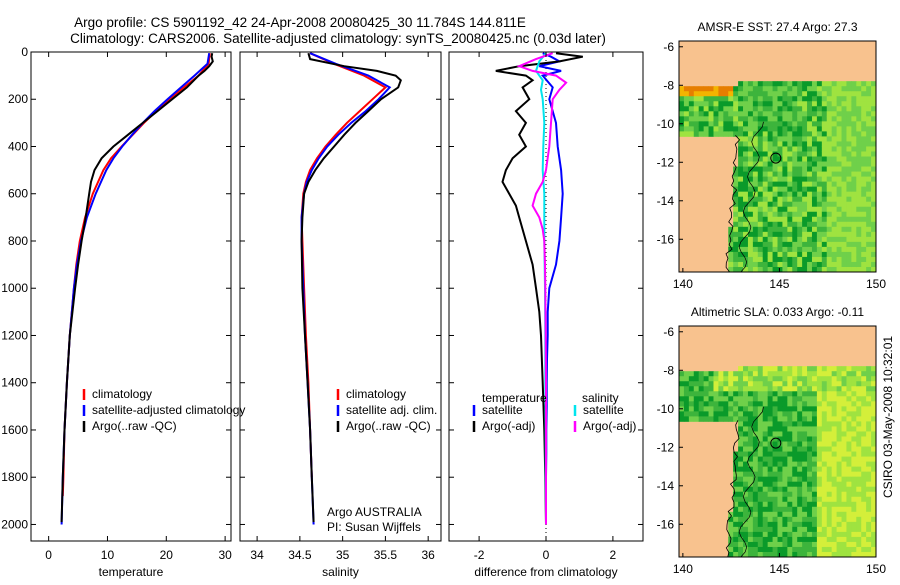 Image resolution: width=900 pixels, height=585 pixels. Describe the element at coordinates (225, 555) in the screenshot. I see `temperature-xtick-label-3: 30` at that location.